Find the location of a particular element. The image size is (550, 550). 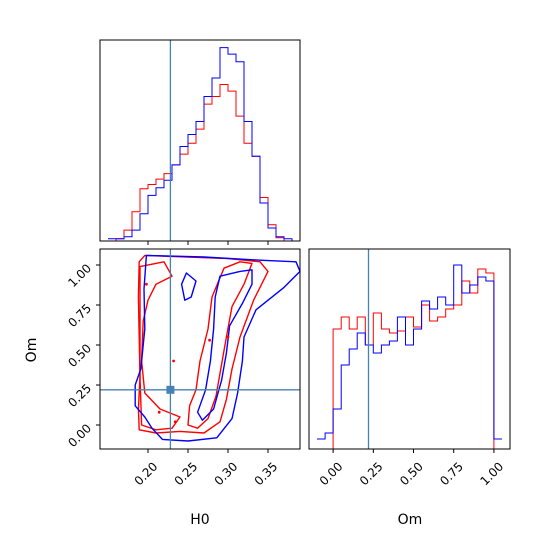

histogram-panel-h0 is located at coordinates (200, 142).